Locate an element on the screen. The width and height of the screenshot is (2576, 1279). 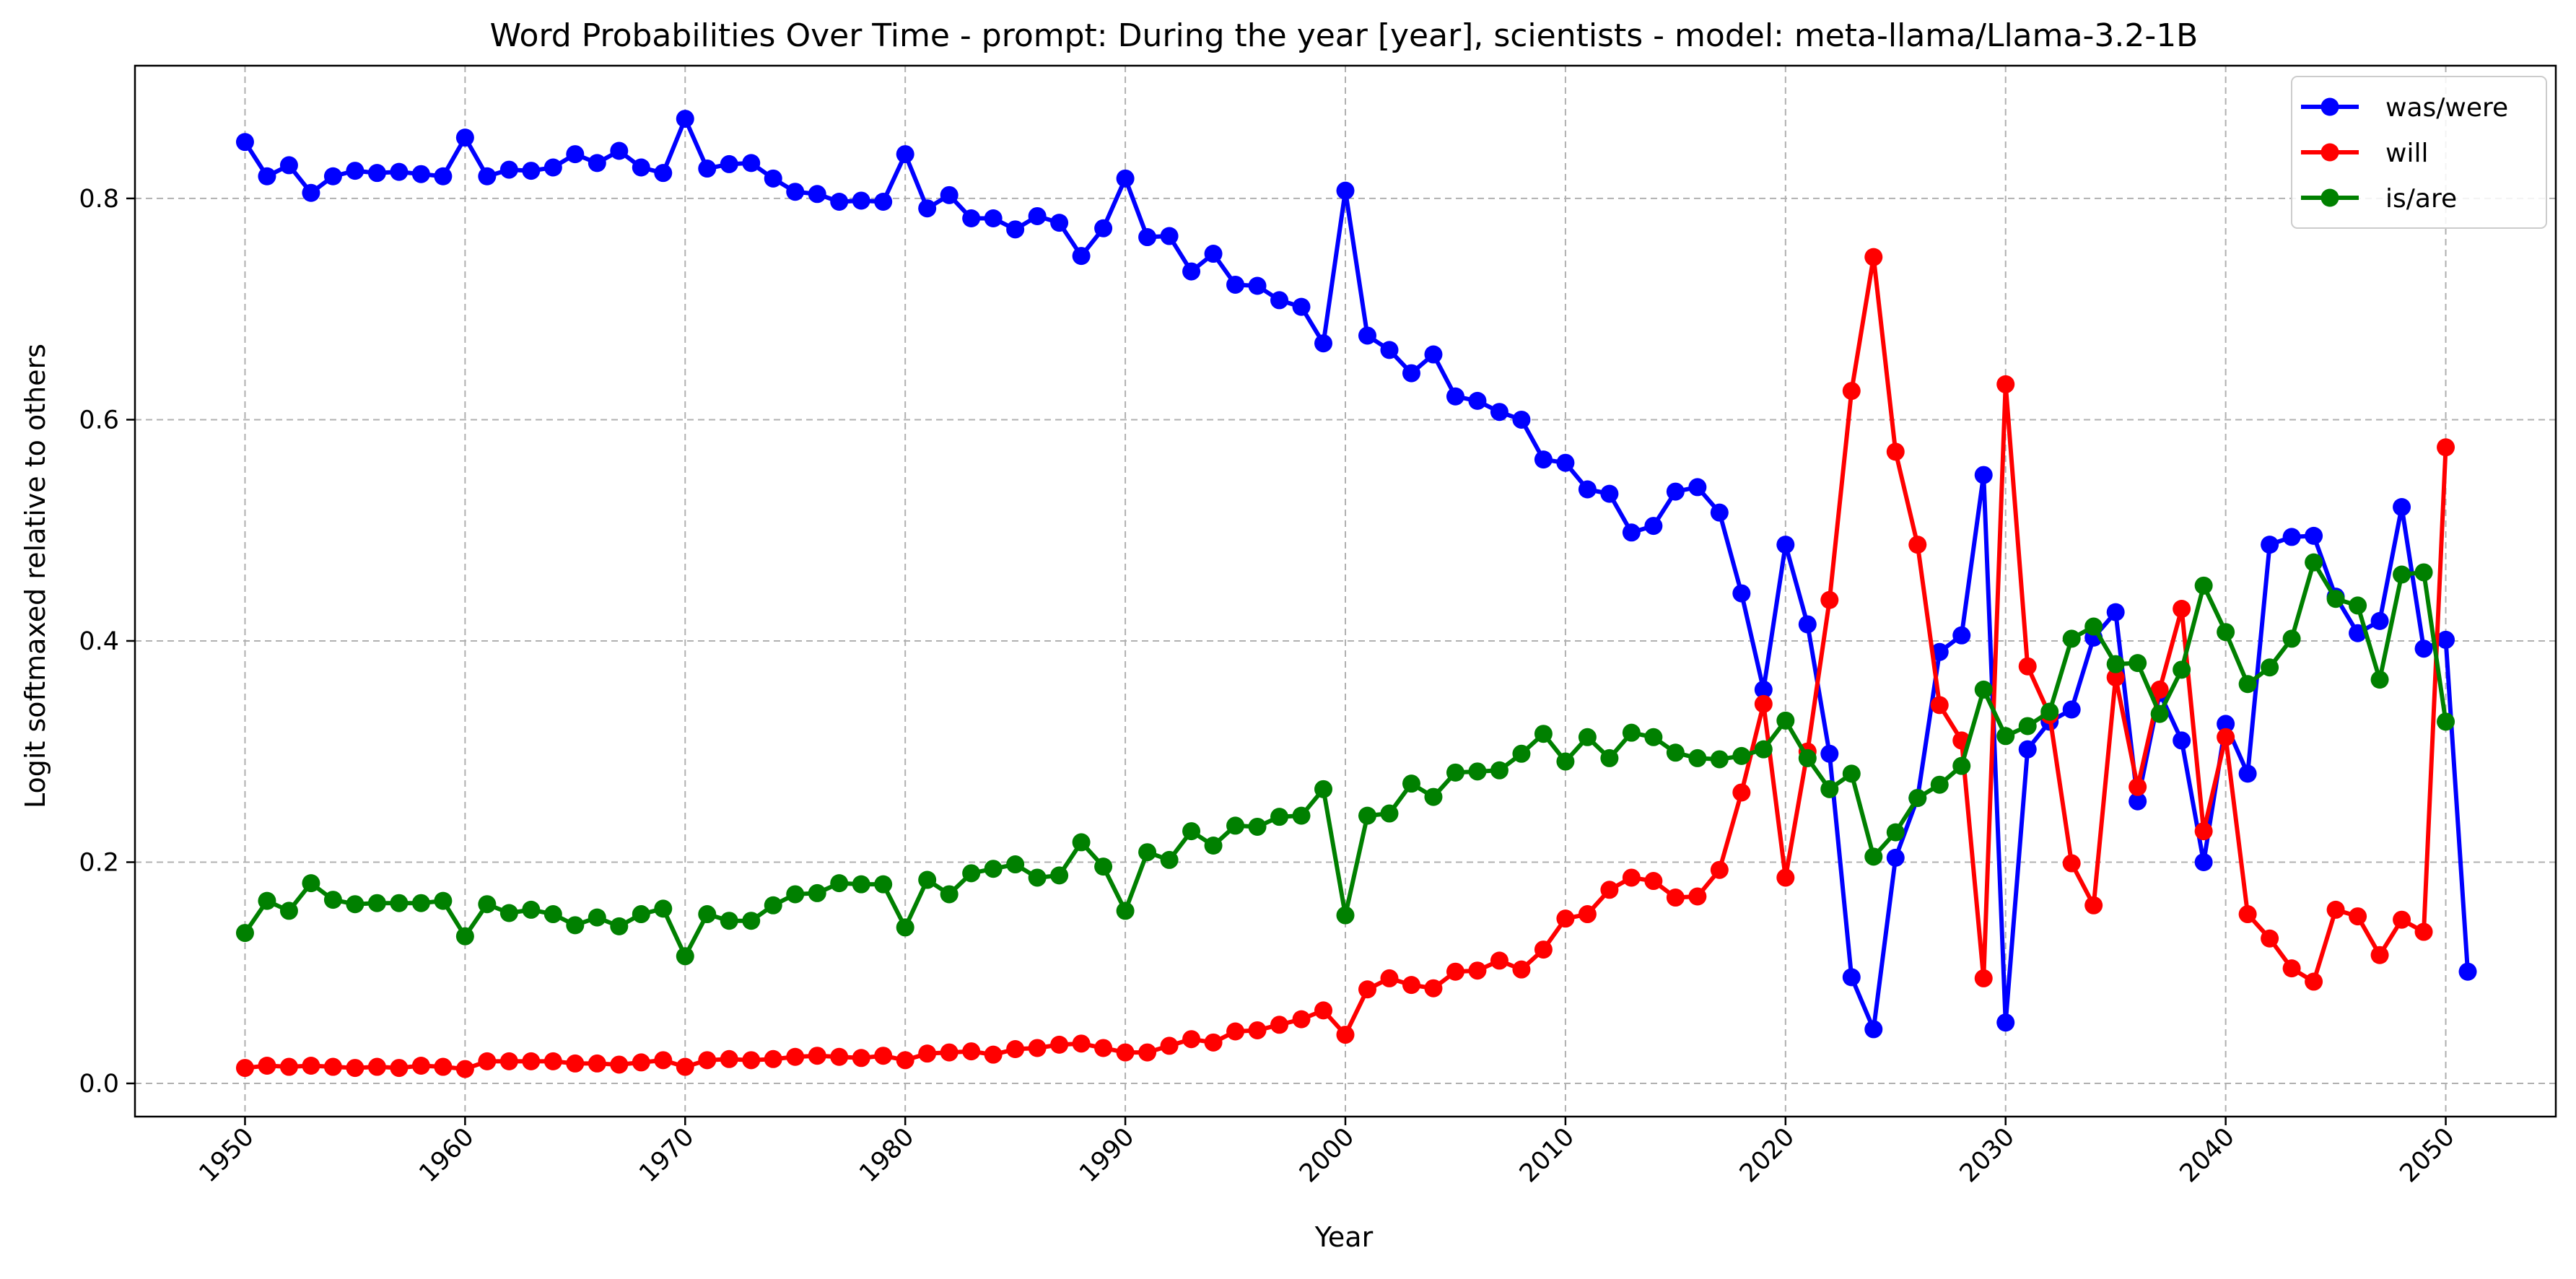
legend-marker is located at coordinates (2329, 152).